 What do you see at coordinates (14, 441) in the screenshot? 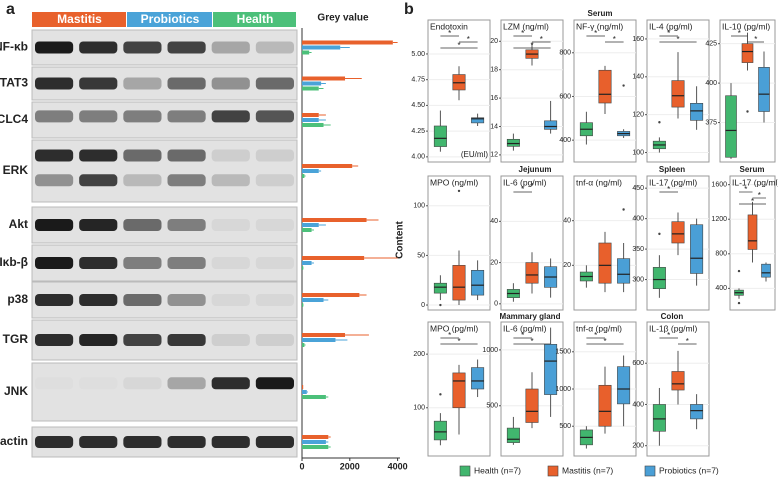
I see `protein-label: β-actin` at bounding box center [14, 441].